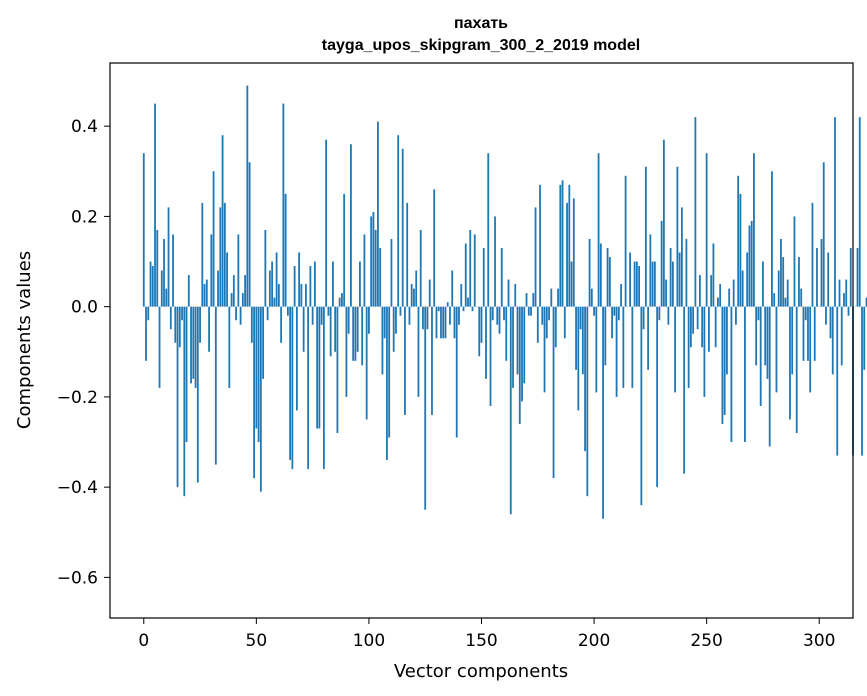 The image size is (867, 696). Describe the element at coordinates (84, 217) in the screenshot. I see `y-tick-label: 0.2` at that location.